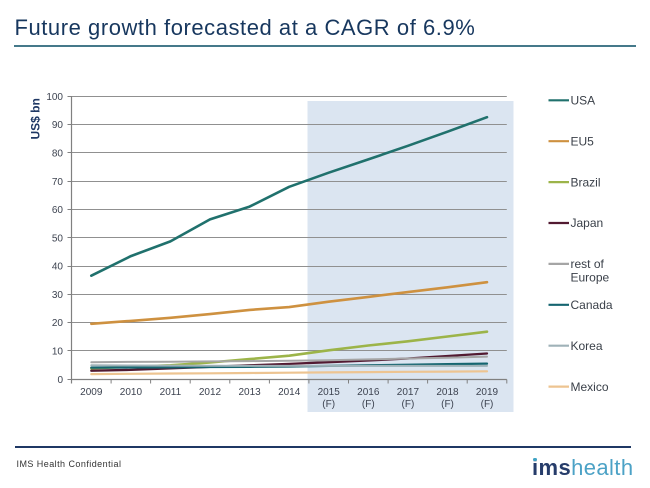  Describe the element at coordinates (583, 141) in the screenshot. I see `svg-text: EU5` at that location.